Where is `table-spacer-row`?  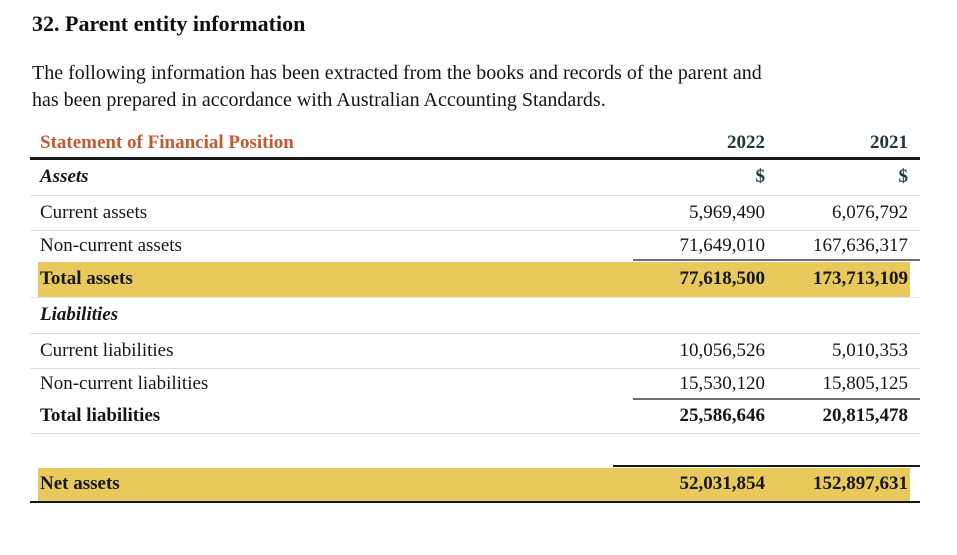
table-spacer-row is located at coordinates (475, 450).